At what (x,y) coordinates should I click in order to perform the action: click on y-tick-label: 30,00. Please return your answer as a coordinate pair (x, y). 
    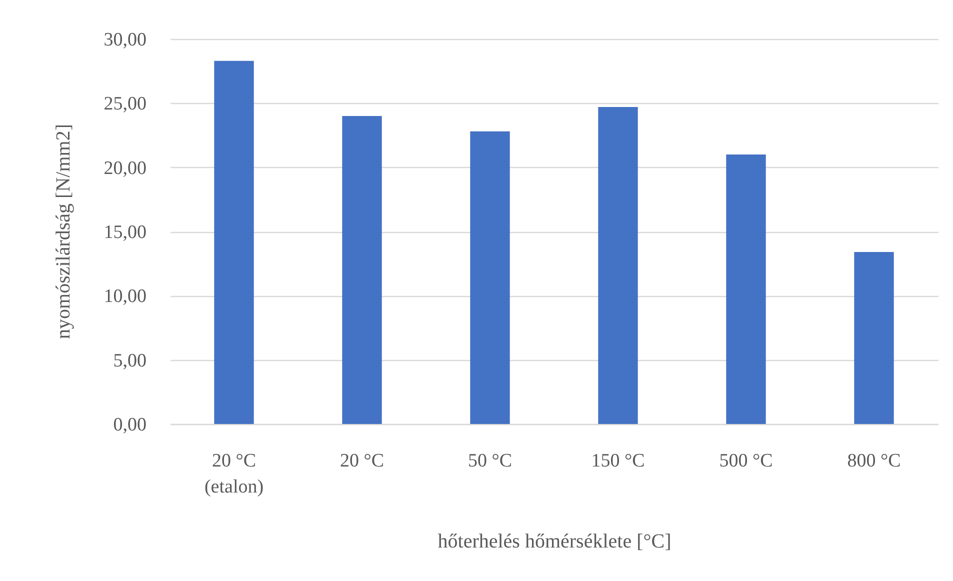
    Looking at the image, I should click on (125, 40).